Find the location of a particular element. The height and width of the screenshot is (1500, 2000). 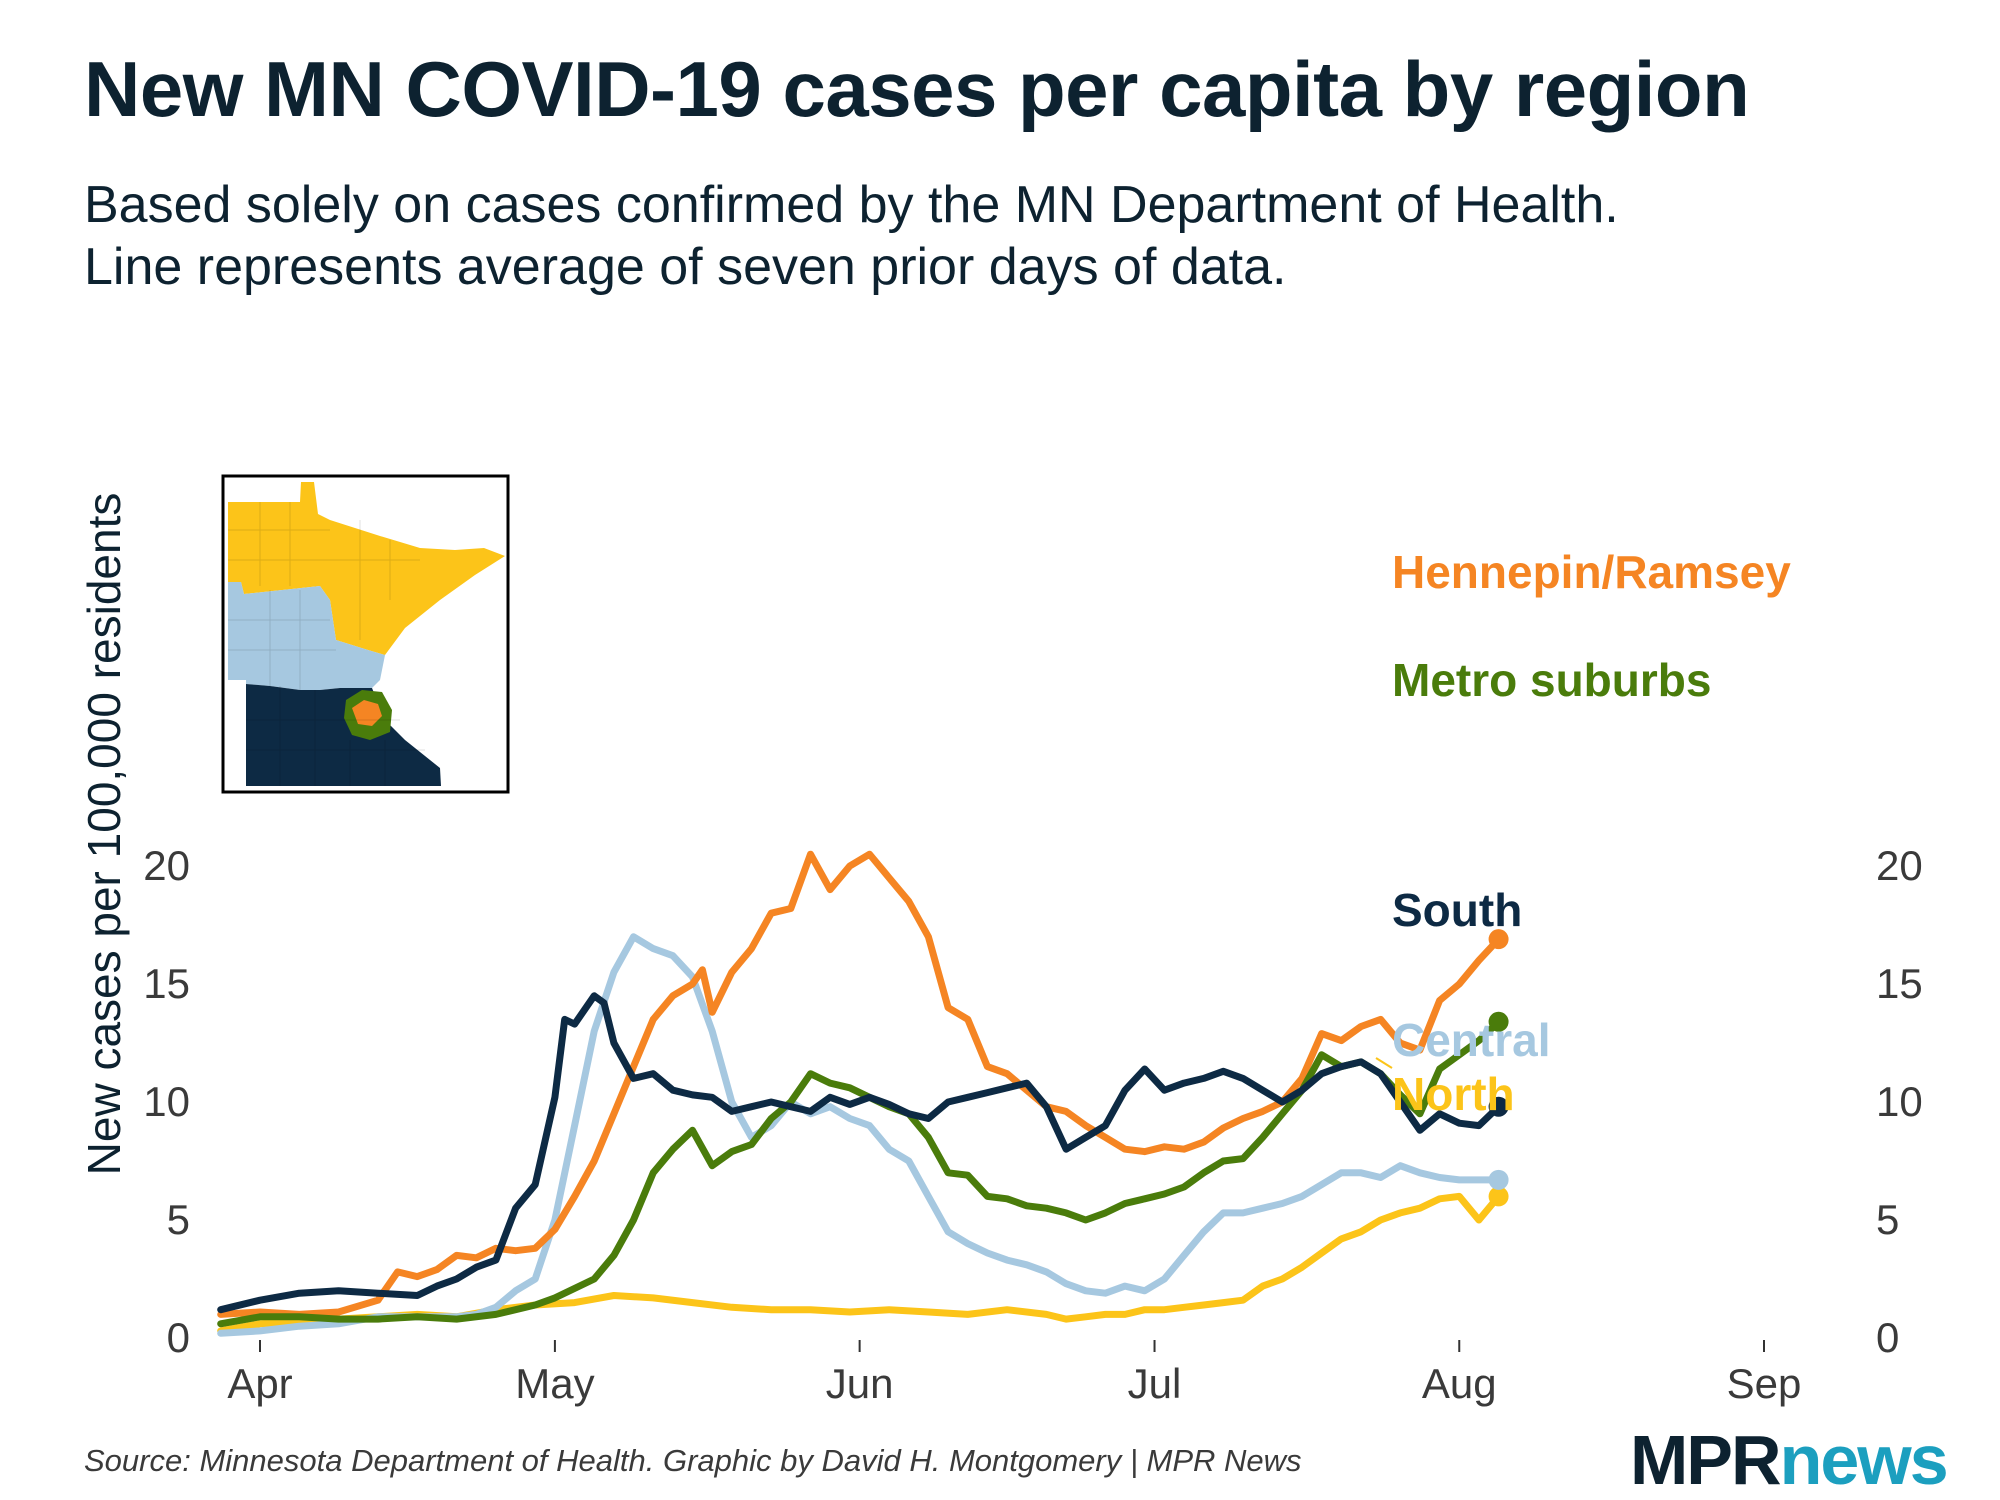

series-endpoint-south is located at coordinates (1498, 1106).